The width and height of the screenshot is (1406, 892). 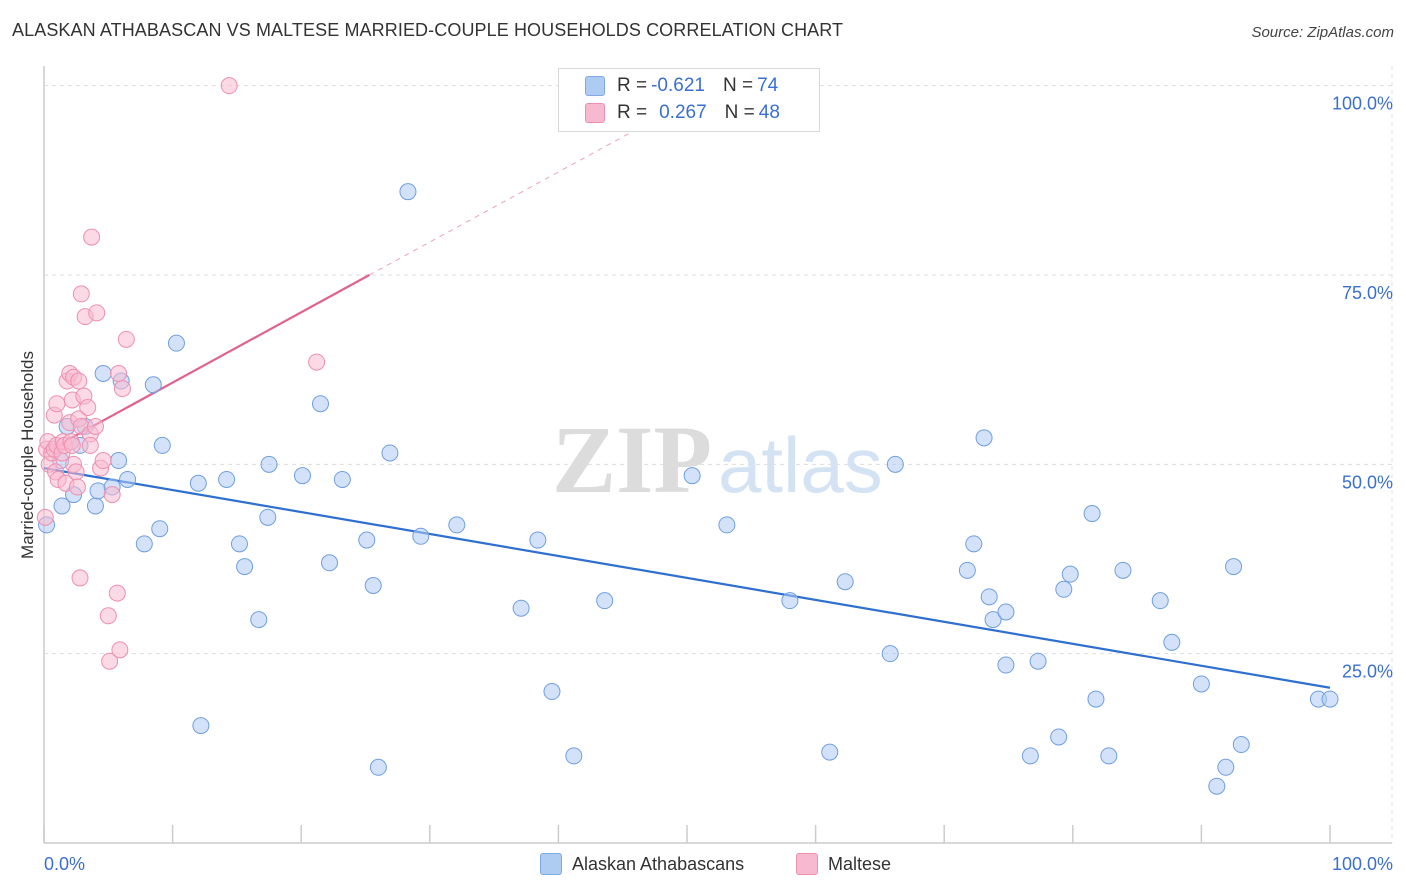 What do you see at coordinates (768, 85) in the screenshot?
I see `legend-n-value: 74` at bounding box center [768, 85].